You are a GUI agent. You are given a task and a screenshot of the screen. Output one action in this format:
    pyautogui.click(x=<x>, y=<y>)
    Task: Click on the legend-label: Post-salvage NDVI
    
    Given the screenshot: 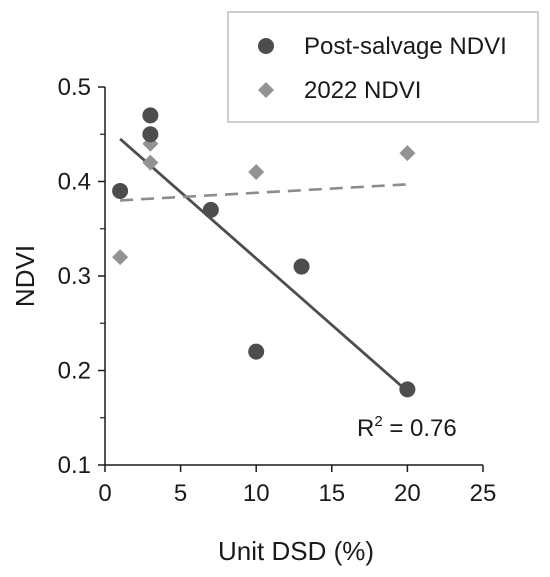 What is the action you would take?
    pyautogui.click(x=405, y=46)
    